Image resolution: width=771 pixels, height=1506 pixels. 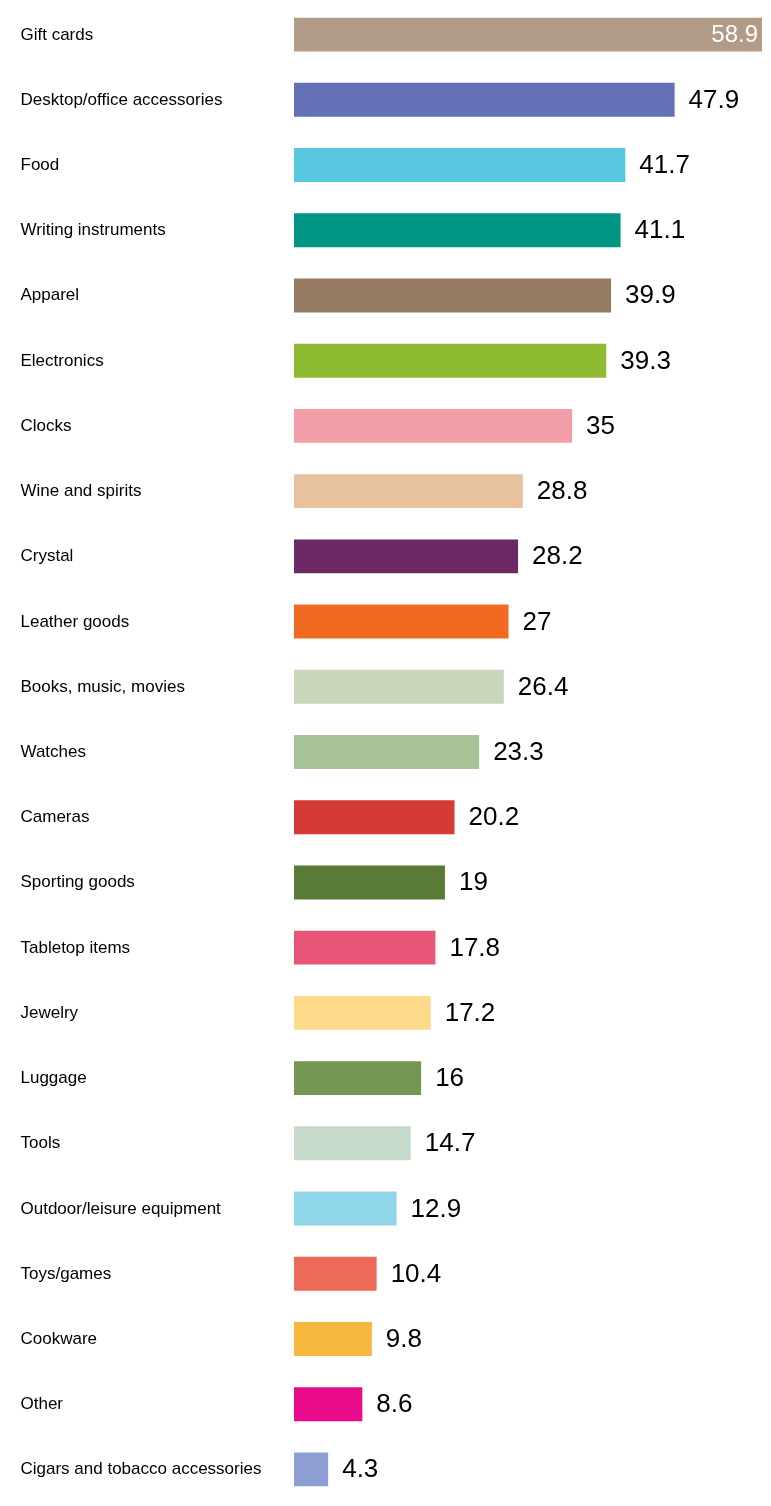 I want to click on y-tick-label: Tools, so click(x=40, y=1143).